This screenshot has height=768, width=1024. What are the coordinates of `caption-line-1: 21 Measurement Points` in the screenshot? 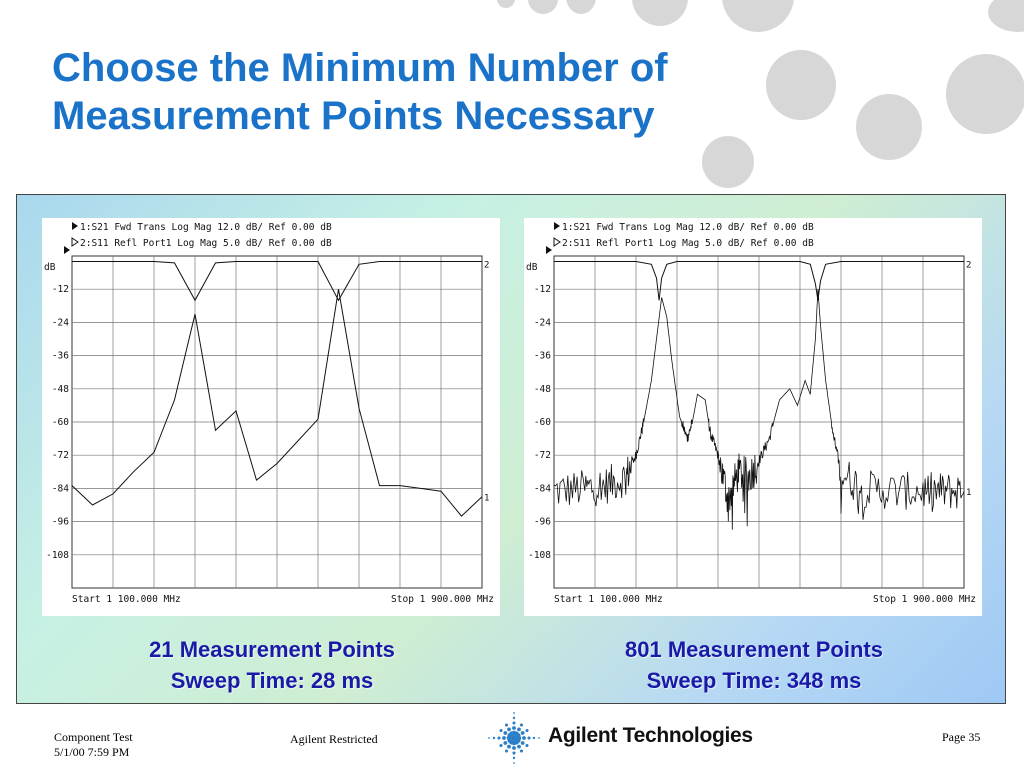 It's located at (272, 649).